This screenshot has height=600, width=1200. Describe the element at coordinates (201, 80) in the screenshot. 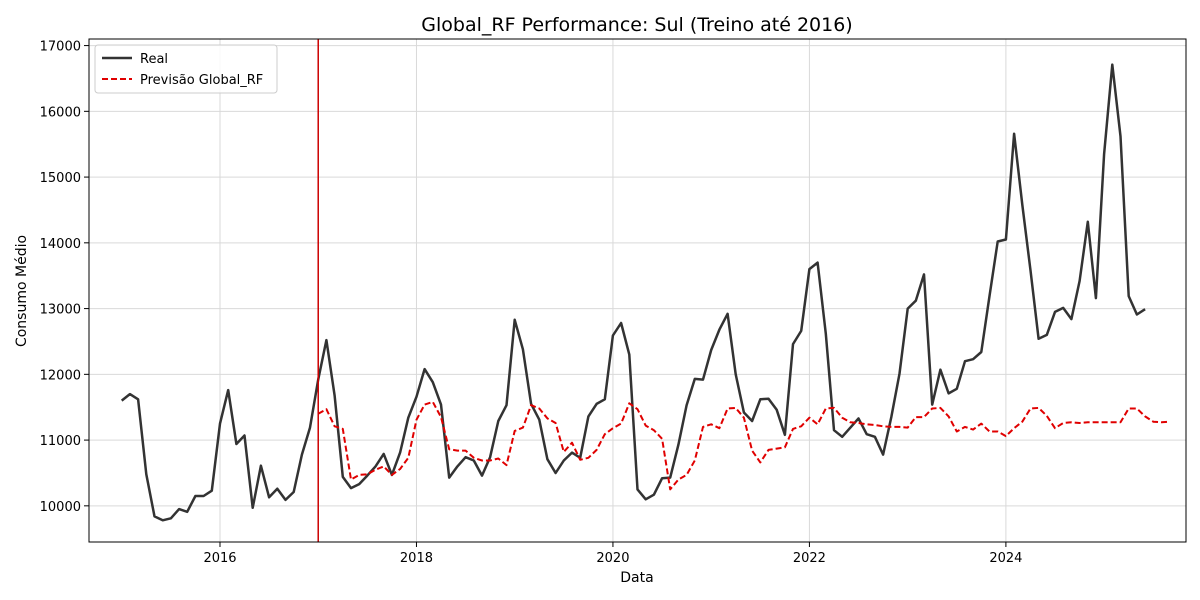

I see `legend-label-forecast: Previsão Global_RF` at that location.